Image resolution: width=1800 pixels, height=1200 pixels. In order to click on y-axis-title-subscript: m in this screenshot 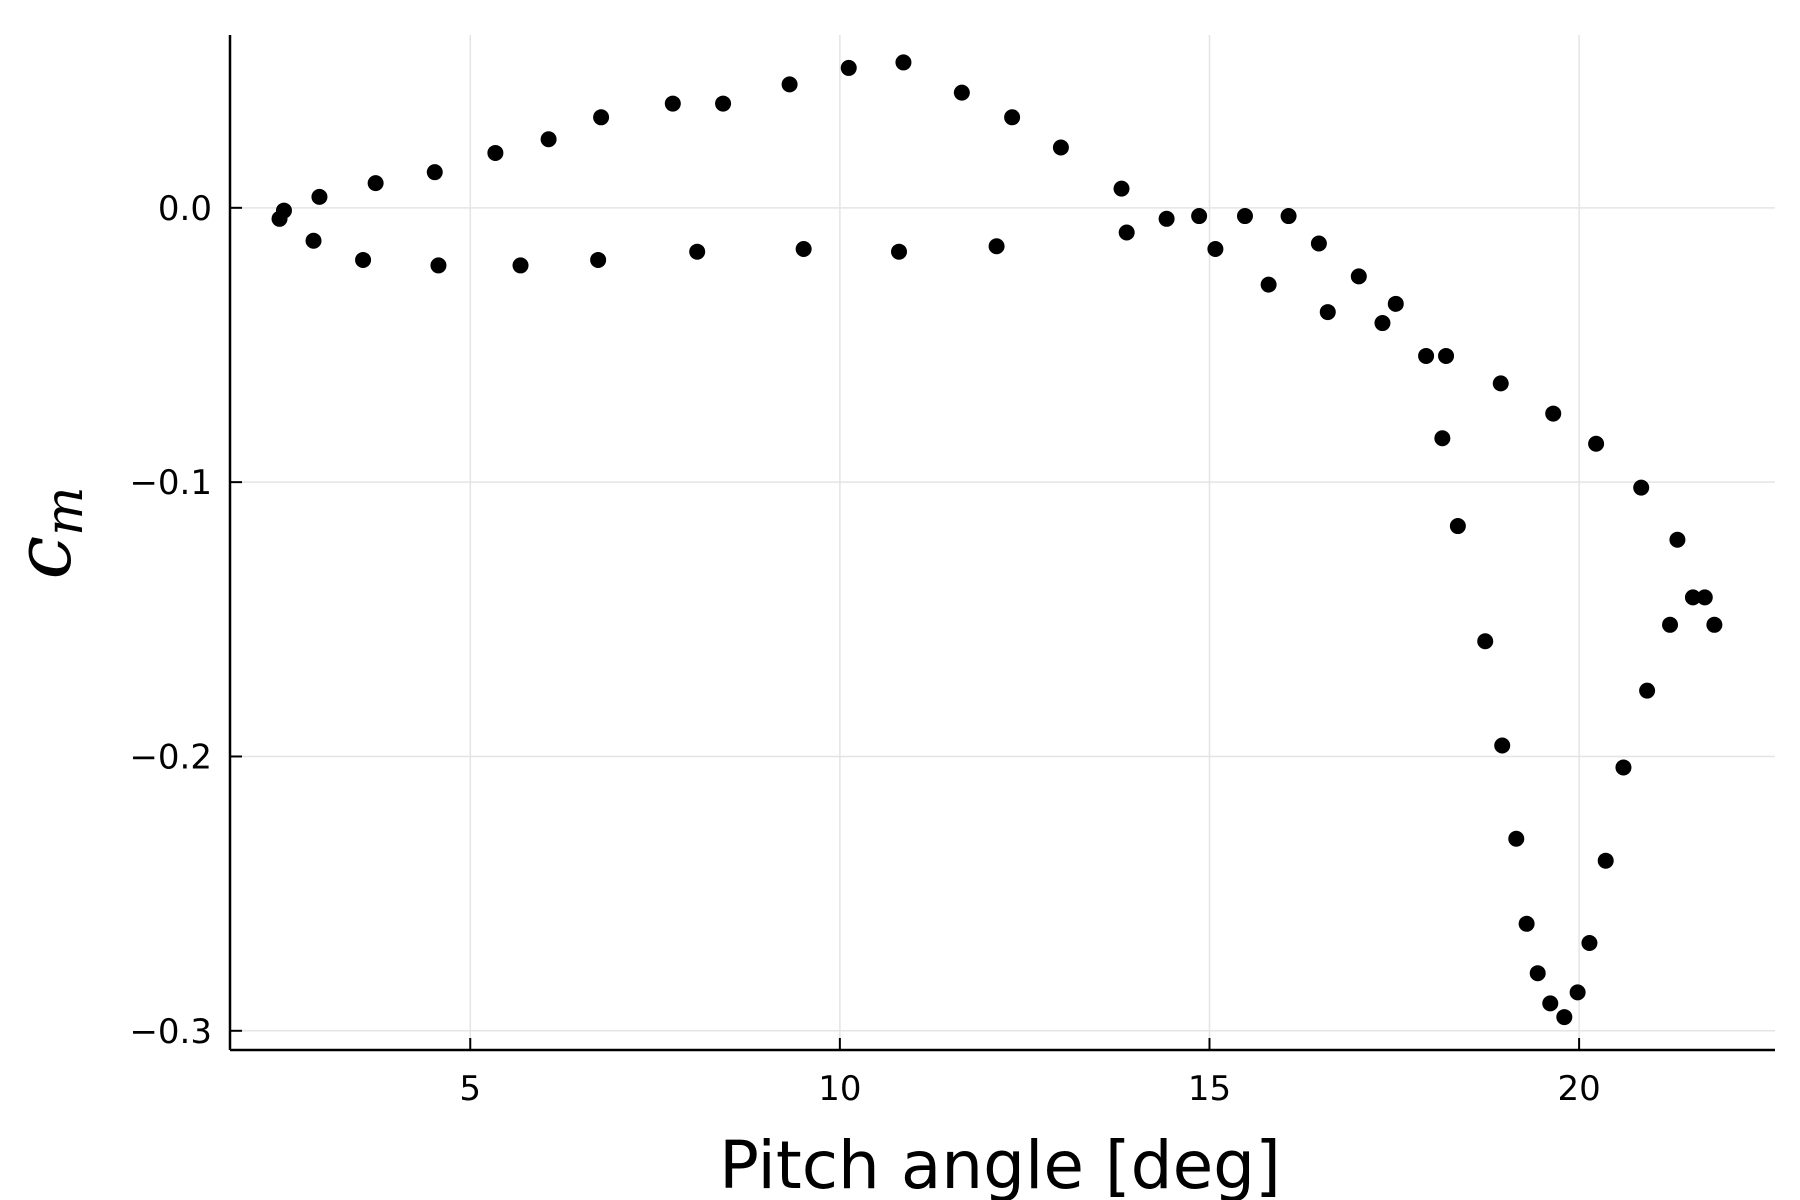, I will do `click(65, 511)`.